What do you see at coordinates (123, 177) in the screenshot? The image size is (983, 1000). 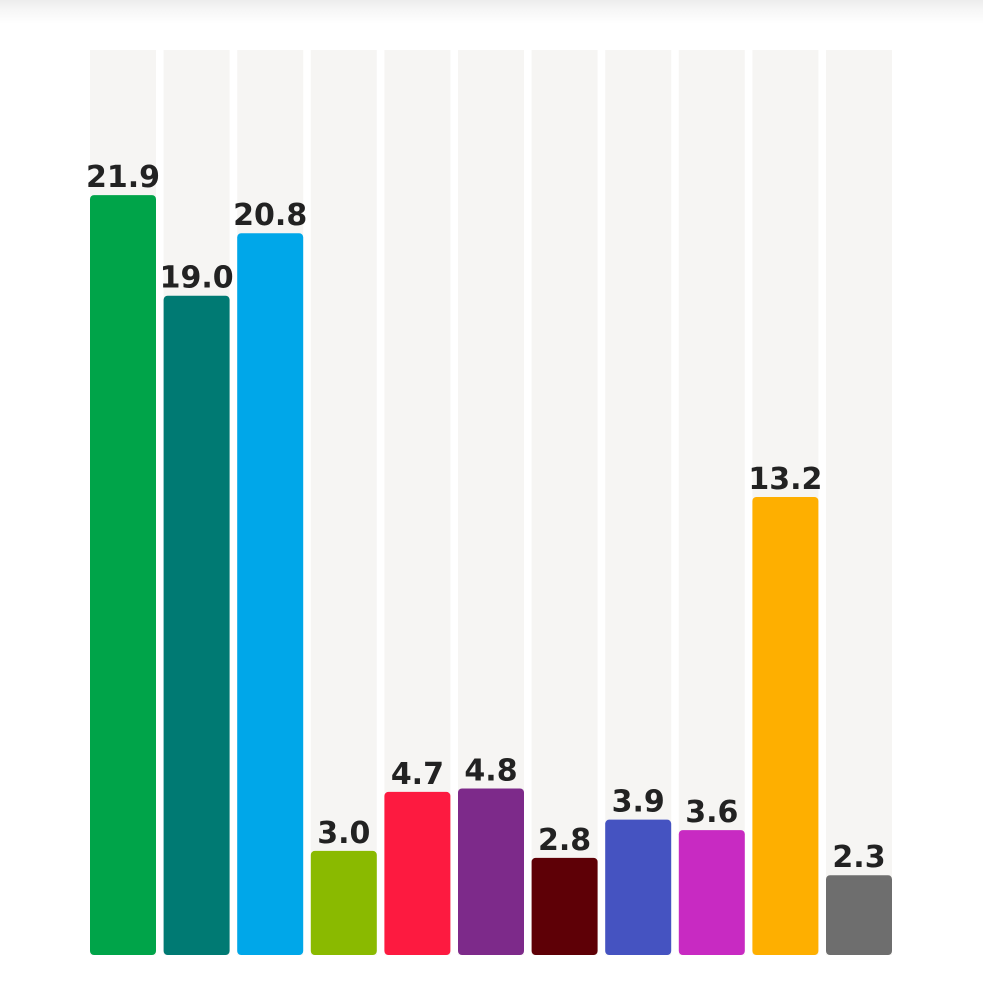 I see `bar-value-label: 21.9` at bounding box center [123, 177].